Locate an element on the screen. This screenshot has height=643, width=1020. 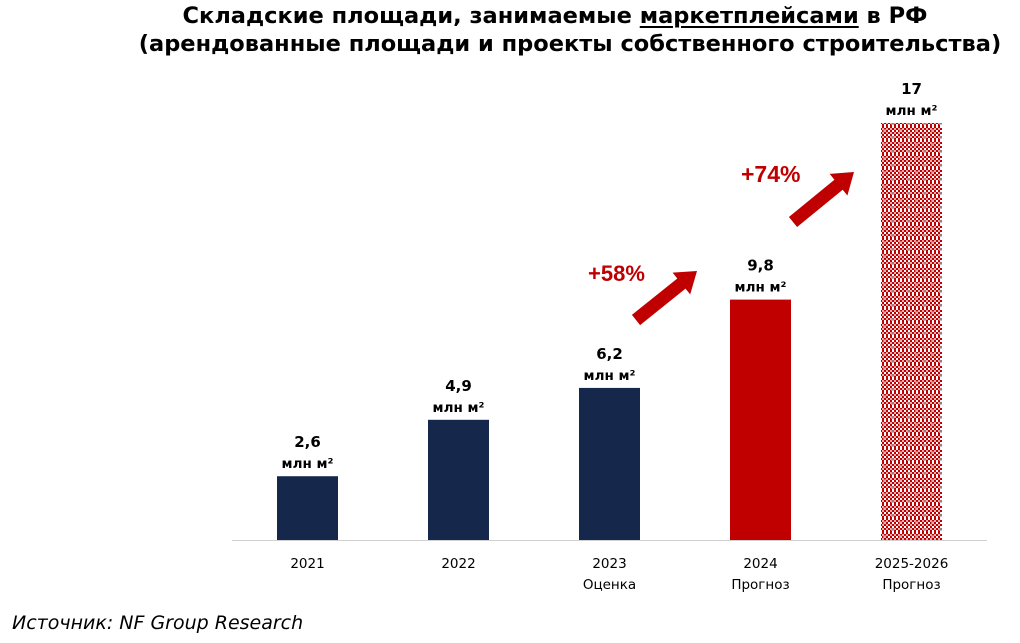
growth-label-2024-2026: +74% is located at coordinates (770, 174).